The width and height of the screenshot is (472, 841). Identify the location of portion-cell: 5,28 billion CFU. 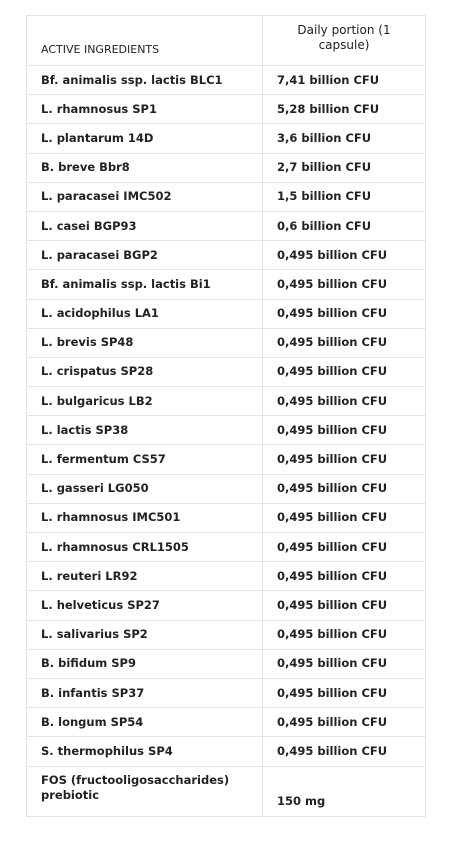
(344, 109).